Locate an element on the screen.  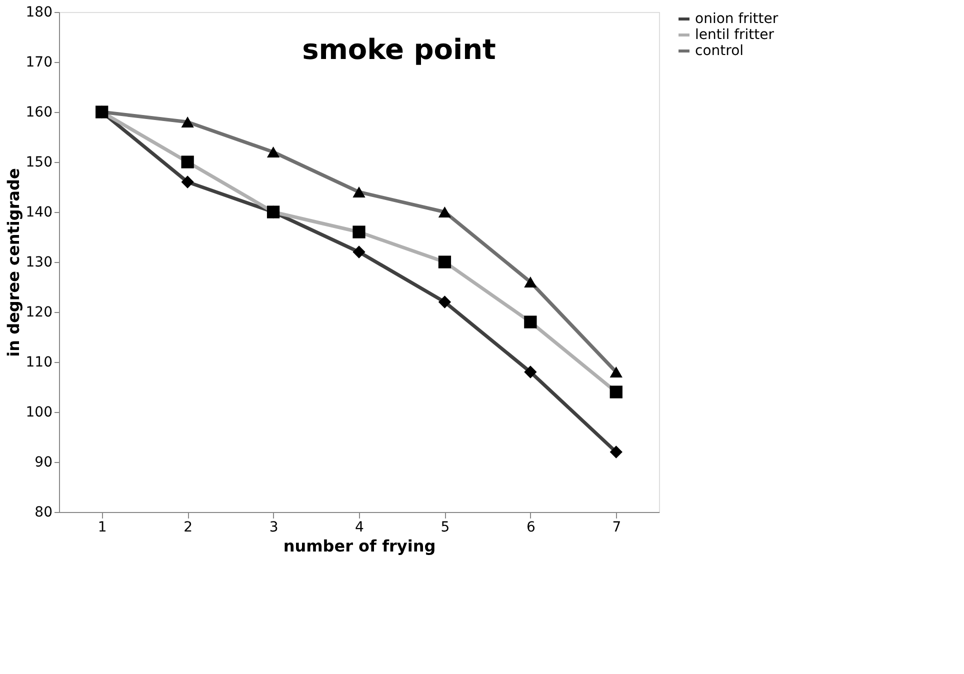
y-tick-label: 130 is located at coordinates (39, 262).